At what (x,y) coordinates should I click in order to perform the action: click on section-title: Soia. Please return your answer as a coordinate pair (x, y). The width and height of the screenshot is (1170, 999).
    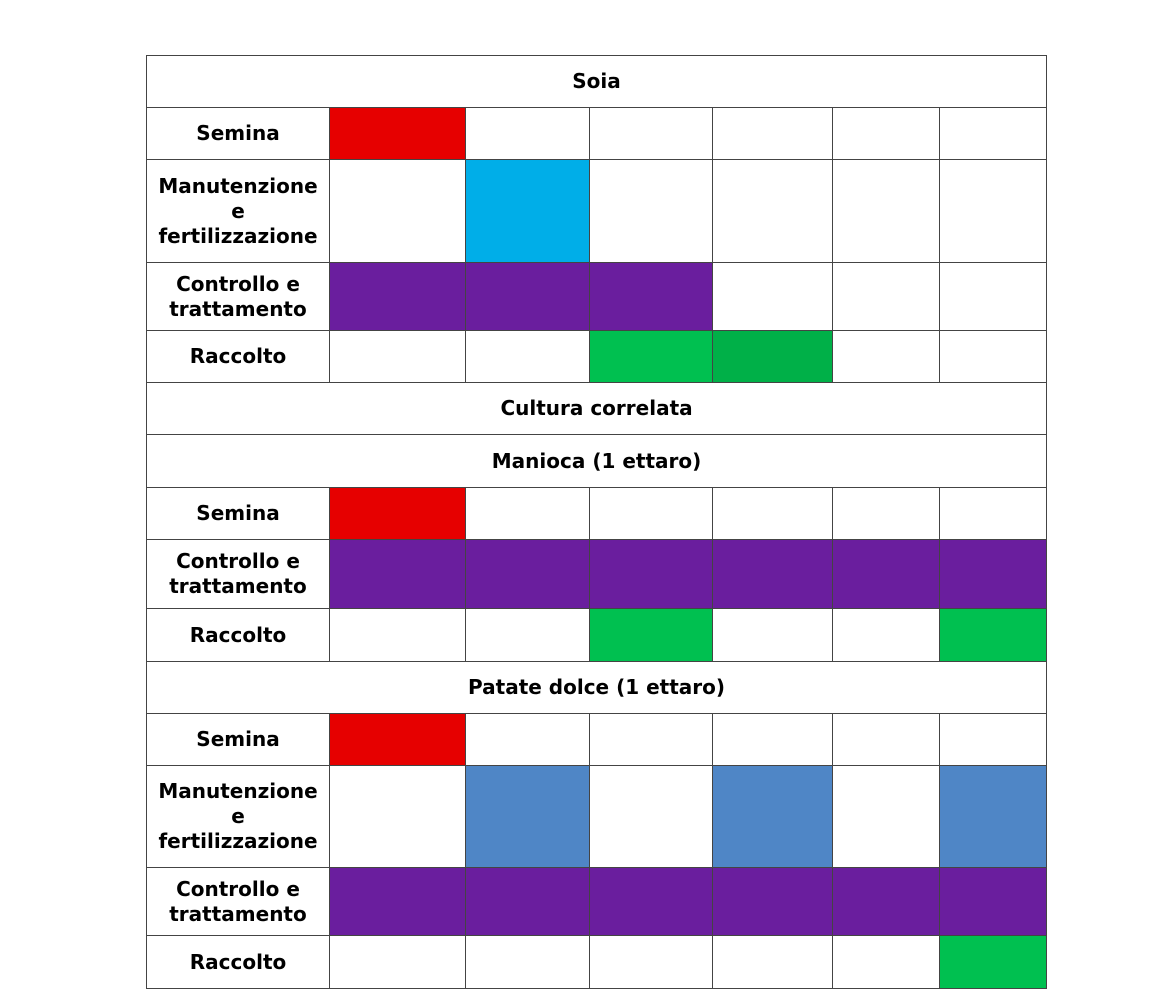
    Looking at the image, I should click on (596, 81).